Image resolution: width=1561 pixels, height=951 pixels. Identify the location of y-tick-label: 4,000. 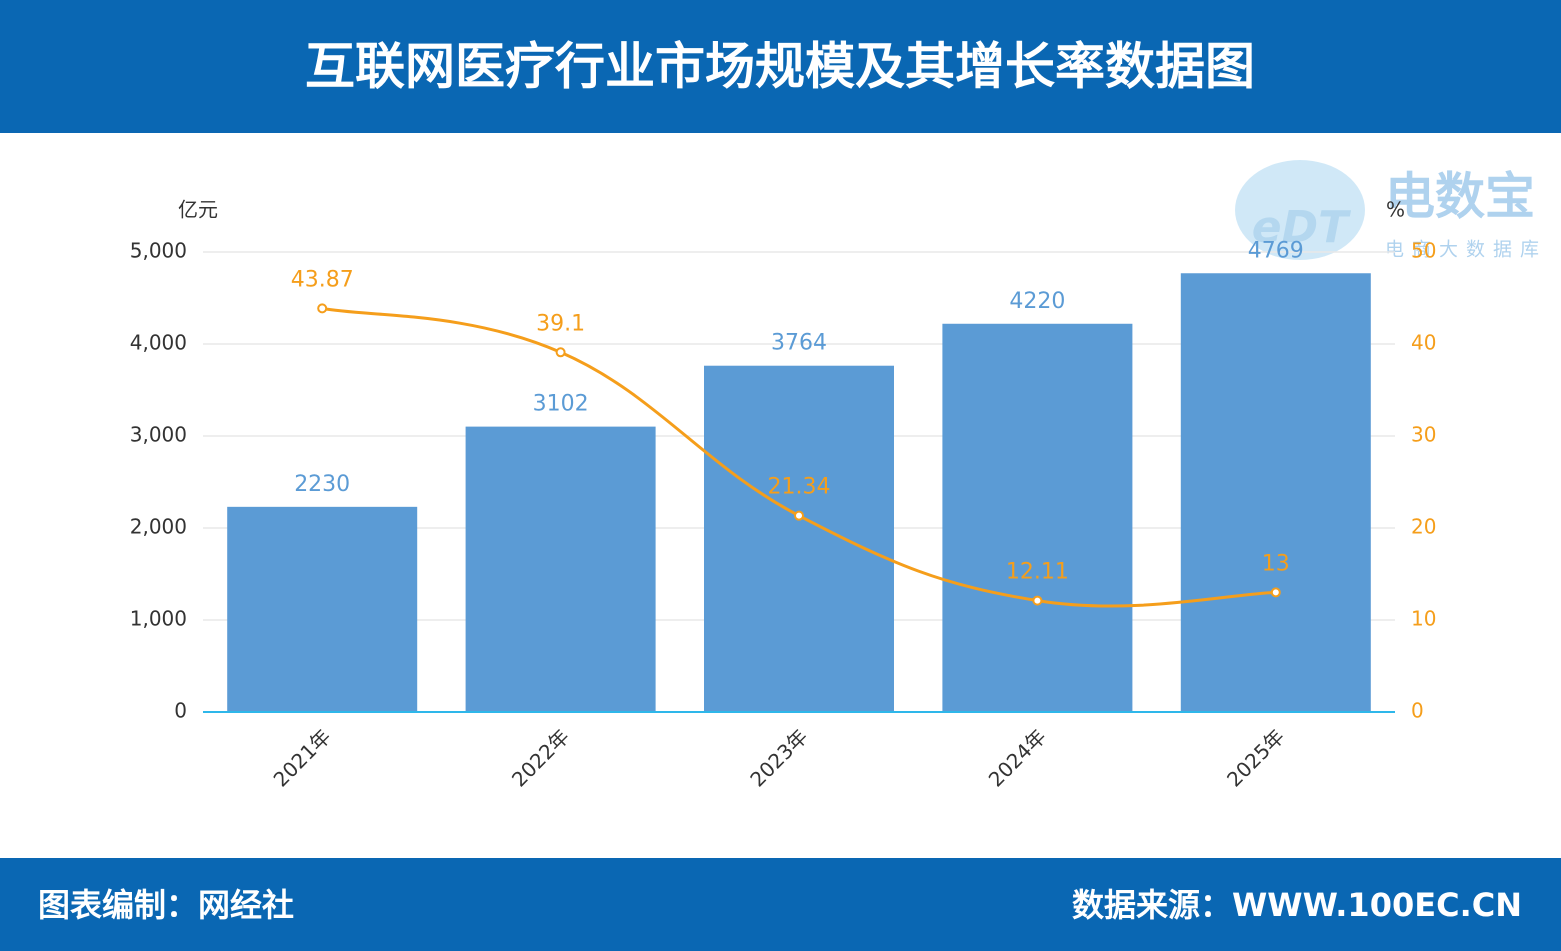
(158, 343).